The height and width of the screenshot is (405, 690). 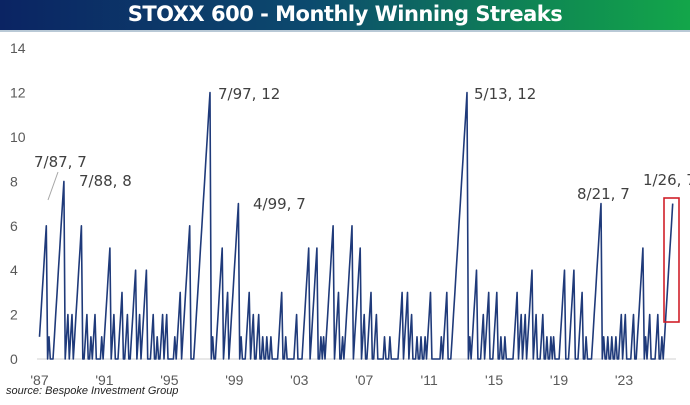 I want to click on x-tick-label: '23, so click(x=624, y=380).